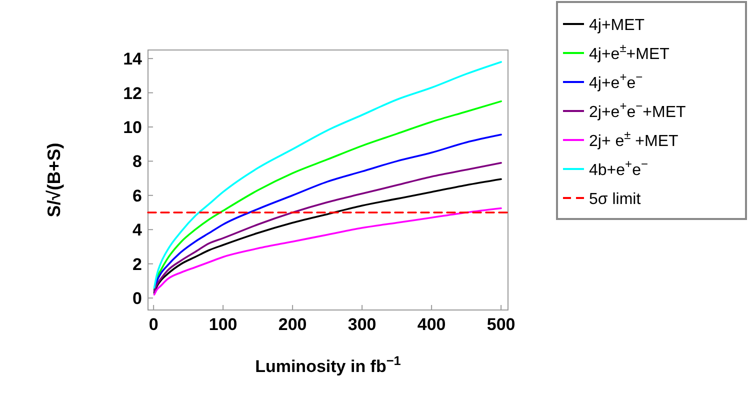  What do you see at coordinates (54, 180) in the screenshot?
I see `y-axis-title: S/√(B+S)` at bounding box center [54, 180].